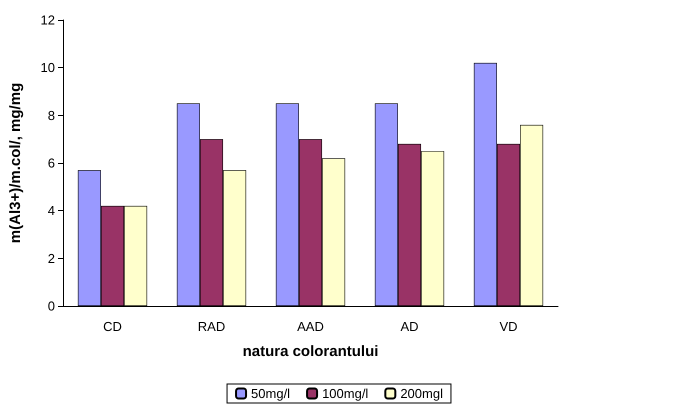 This screenshot has height=411, width=678. What do you see at coordinates (345, 393) in the screenshot?
I see `legend-label: 100mg/l` at bounding box center [345, 393].